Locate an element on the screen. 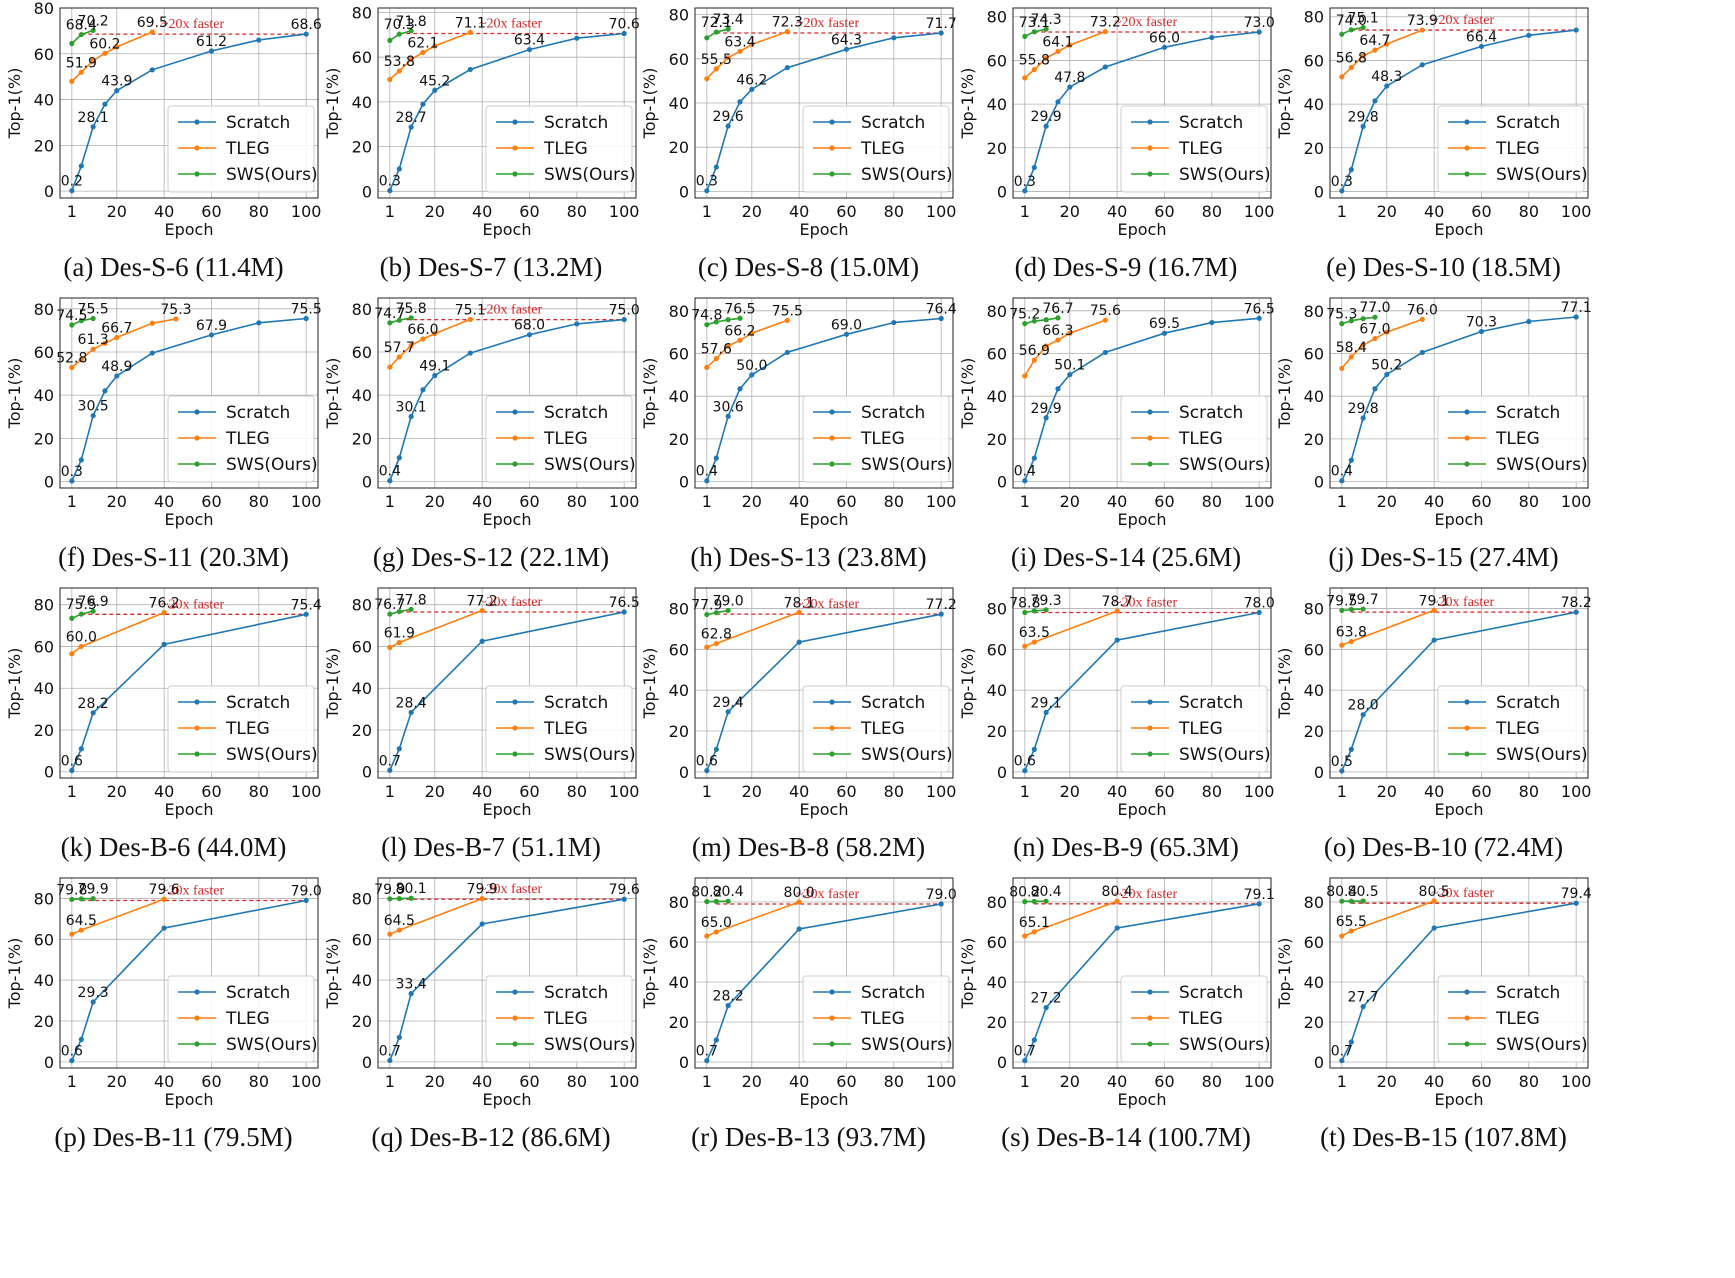 The width and height of the screenshot is (1735, 1278). x-axis-label: Epoch is located at coordinates (506, 809).